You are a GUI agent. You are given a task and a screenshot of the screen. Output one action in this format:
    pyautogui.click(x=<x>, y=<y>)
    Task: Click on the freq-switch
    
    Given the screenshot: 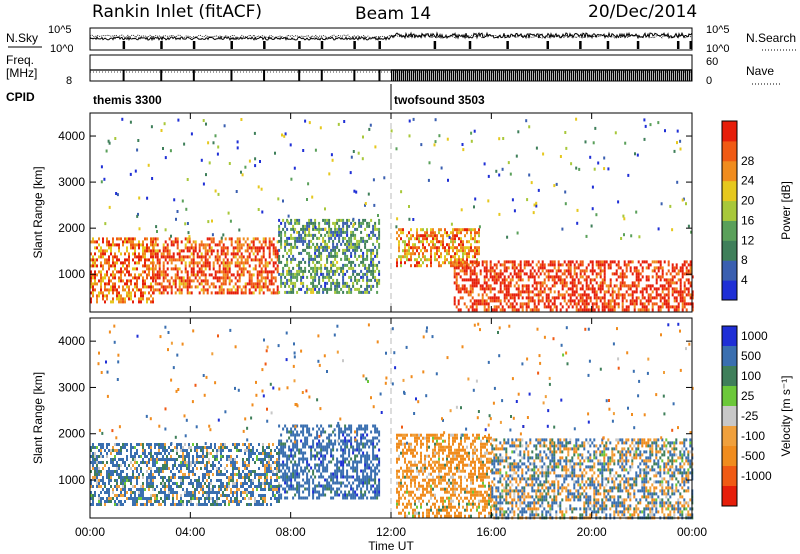 What is the action you would take?
    pyautogui.click(x=438, y=75)
    